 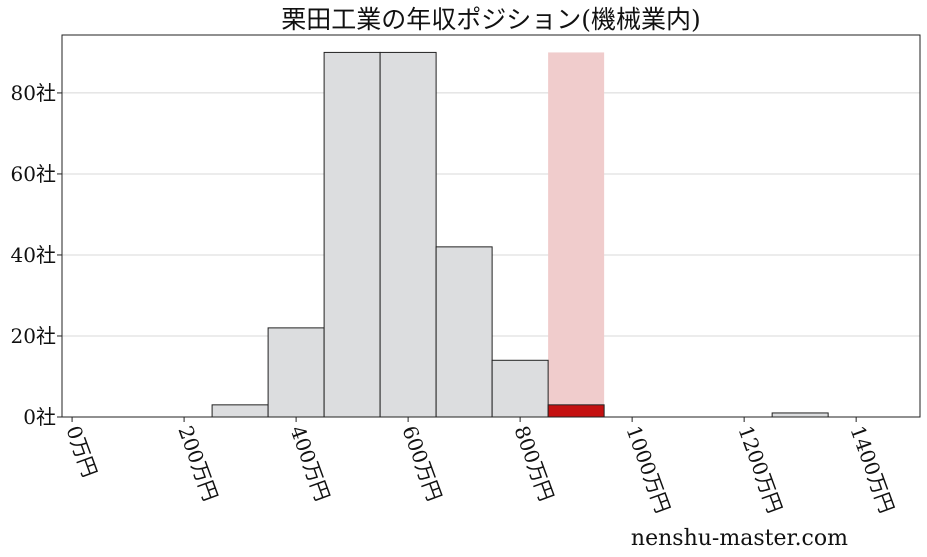 What do you see at coordinates (491, 19) in the screenshot?
I see `chart-title: 栗田工業の年収ポジション(機械業内)` at bounding box center [491, 19].